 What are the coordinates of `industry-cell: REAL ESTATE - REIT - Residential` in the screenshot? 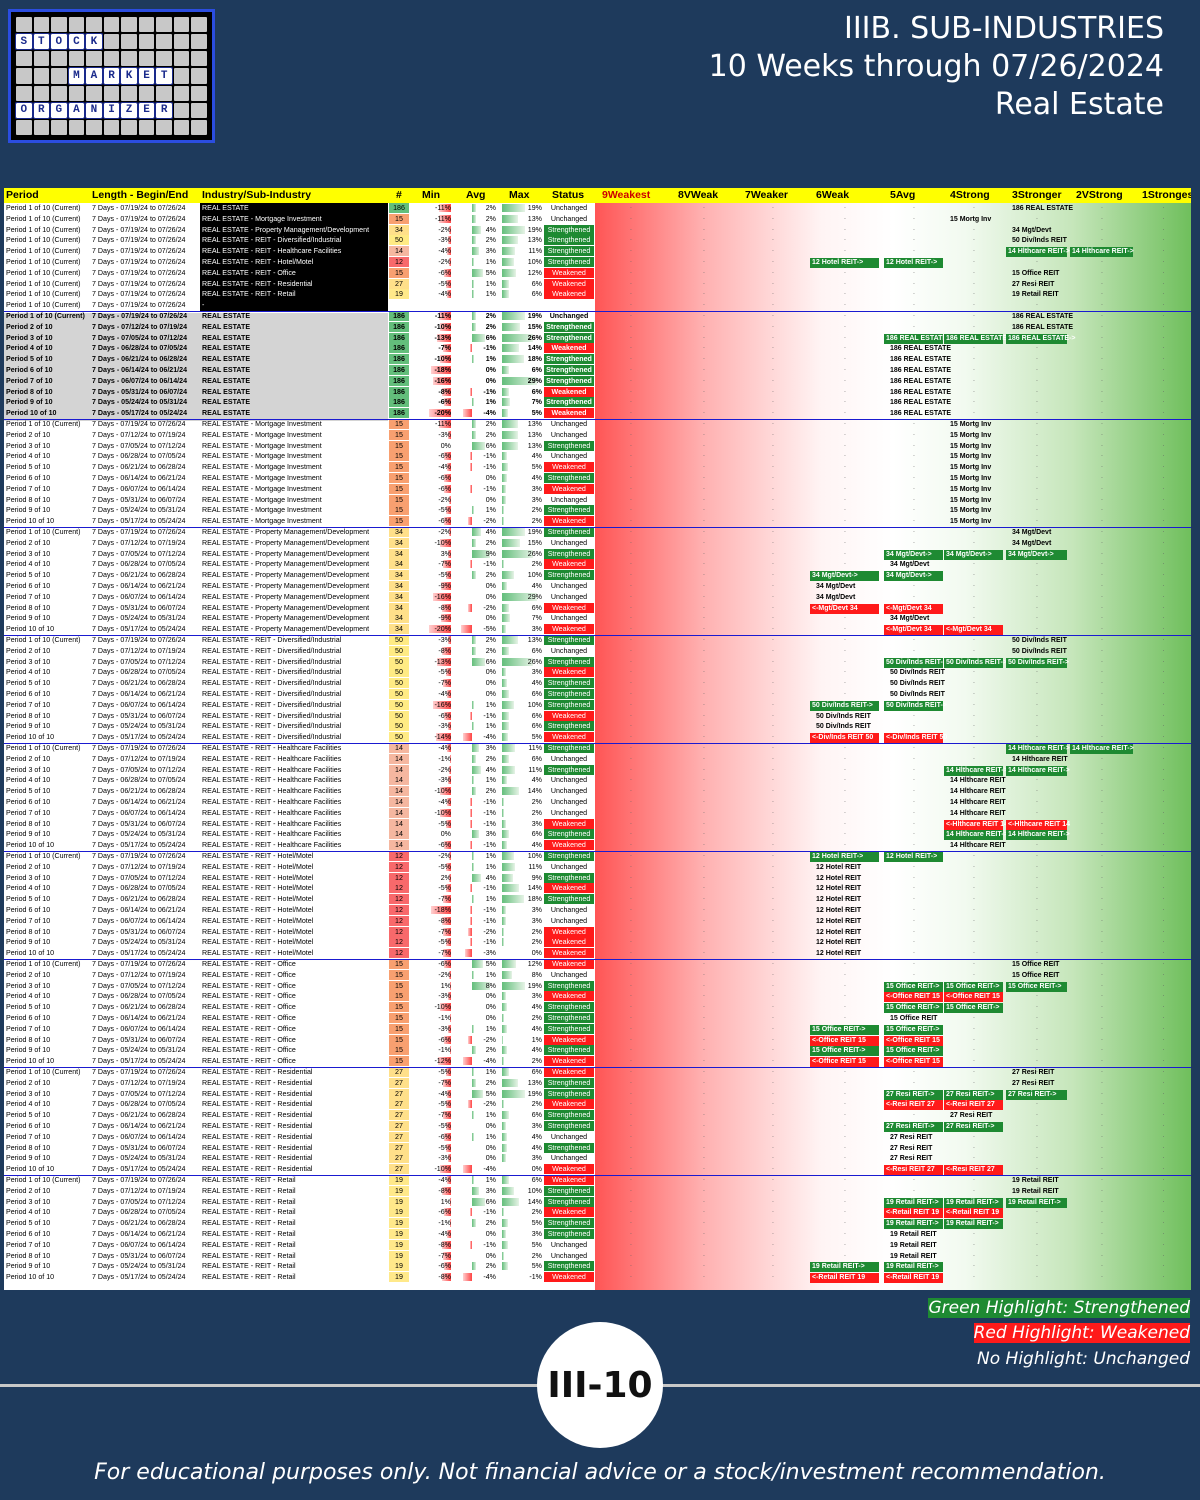 It's located at (257, 1115).